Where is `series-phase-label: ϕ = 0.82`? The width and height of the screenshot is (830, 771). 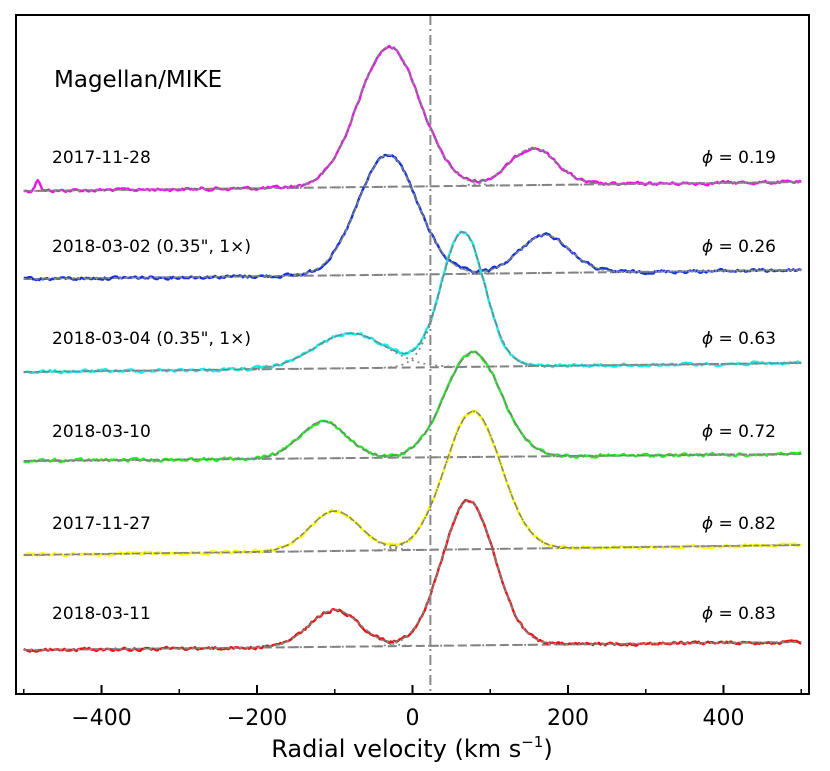
series-phase-label: ϕ = 0.82 is located at coordinates (739, 524).